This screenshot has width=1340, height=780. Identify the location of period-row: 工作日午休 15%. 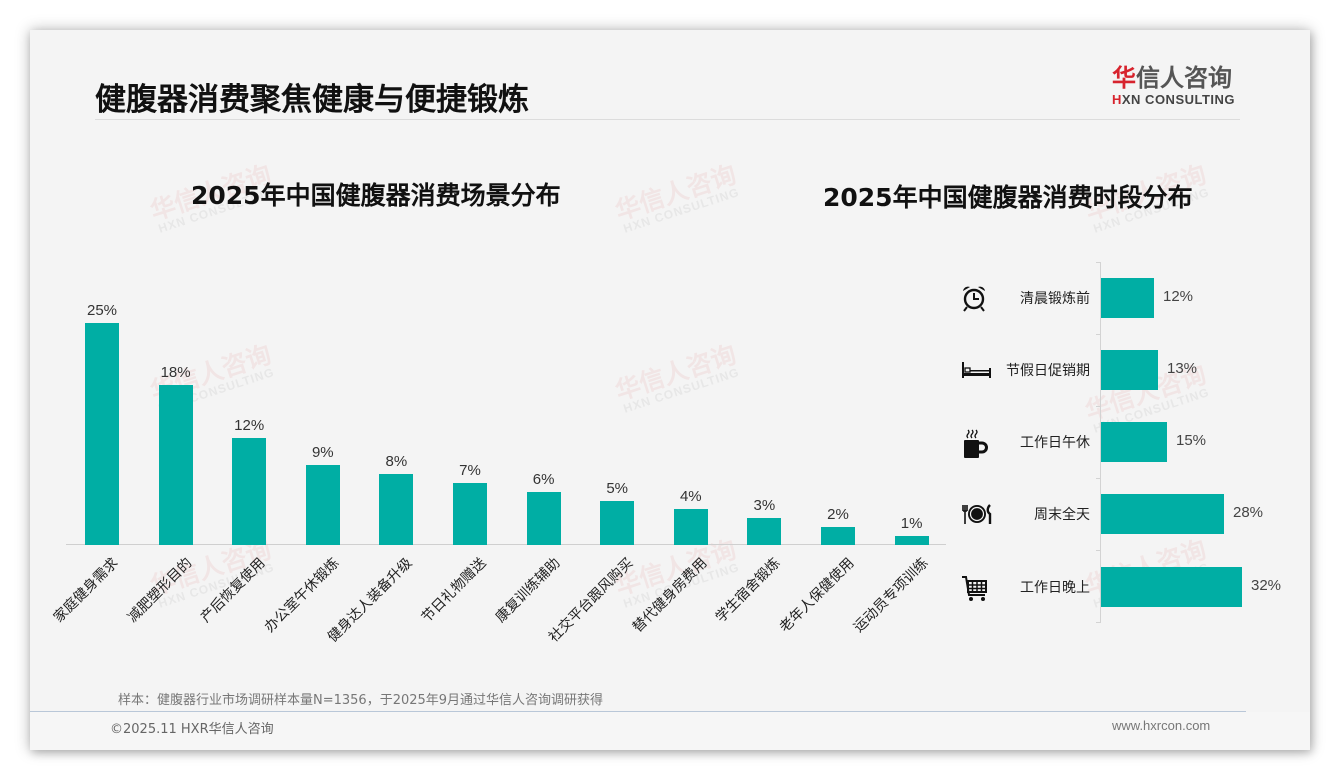
(1120, 442).